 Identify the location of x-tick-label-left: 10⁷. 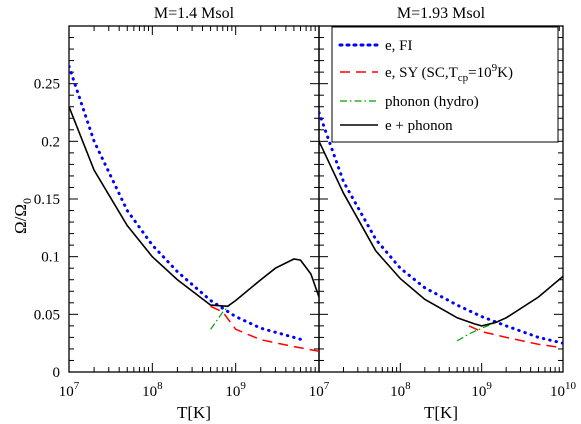
(69, 390).